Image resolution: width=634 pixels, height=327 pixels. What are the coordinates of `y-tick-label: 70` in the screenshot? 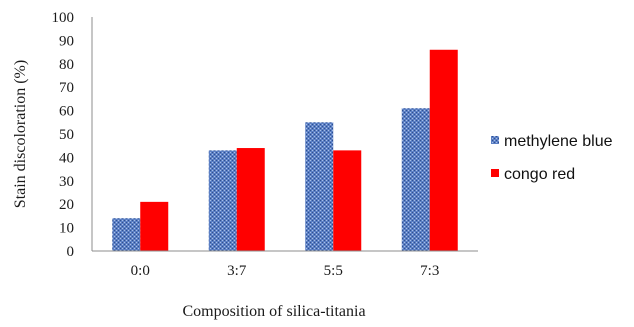 It's located at (66, 88).